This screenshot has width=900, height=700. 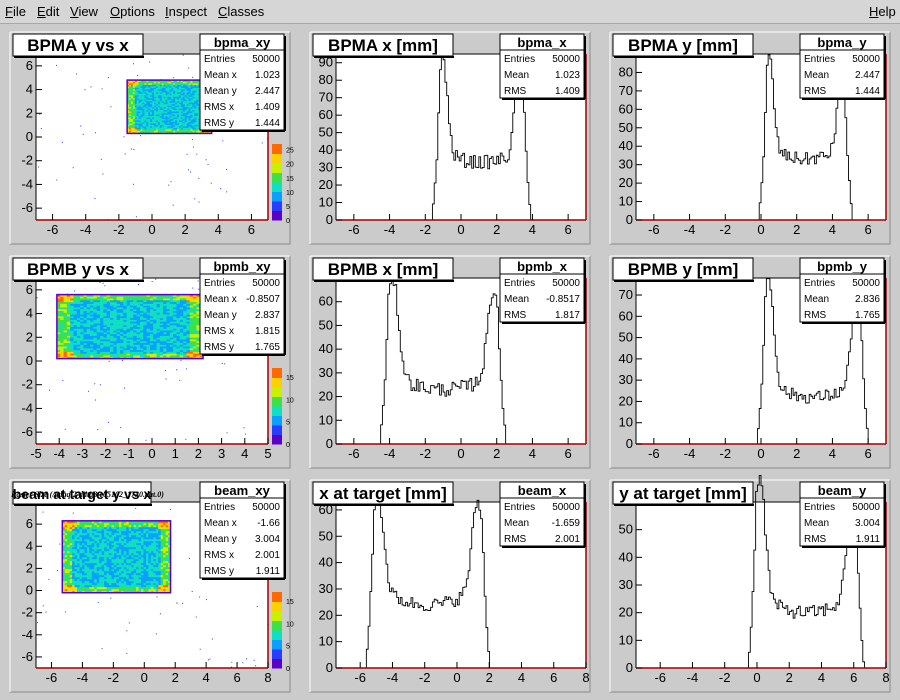 I want to click on menu-options: Options, so click(x=132, y=11).